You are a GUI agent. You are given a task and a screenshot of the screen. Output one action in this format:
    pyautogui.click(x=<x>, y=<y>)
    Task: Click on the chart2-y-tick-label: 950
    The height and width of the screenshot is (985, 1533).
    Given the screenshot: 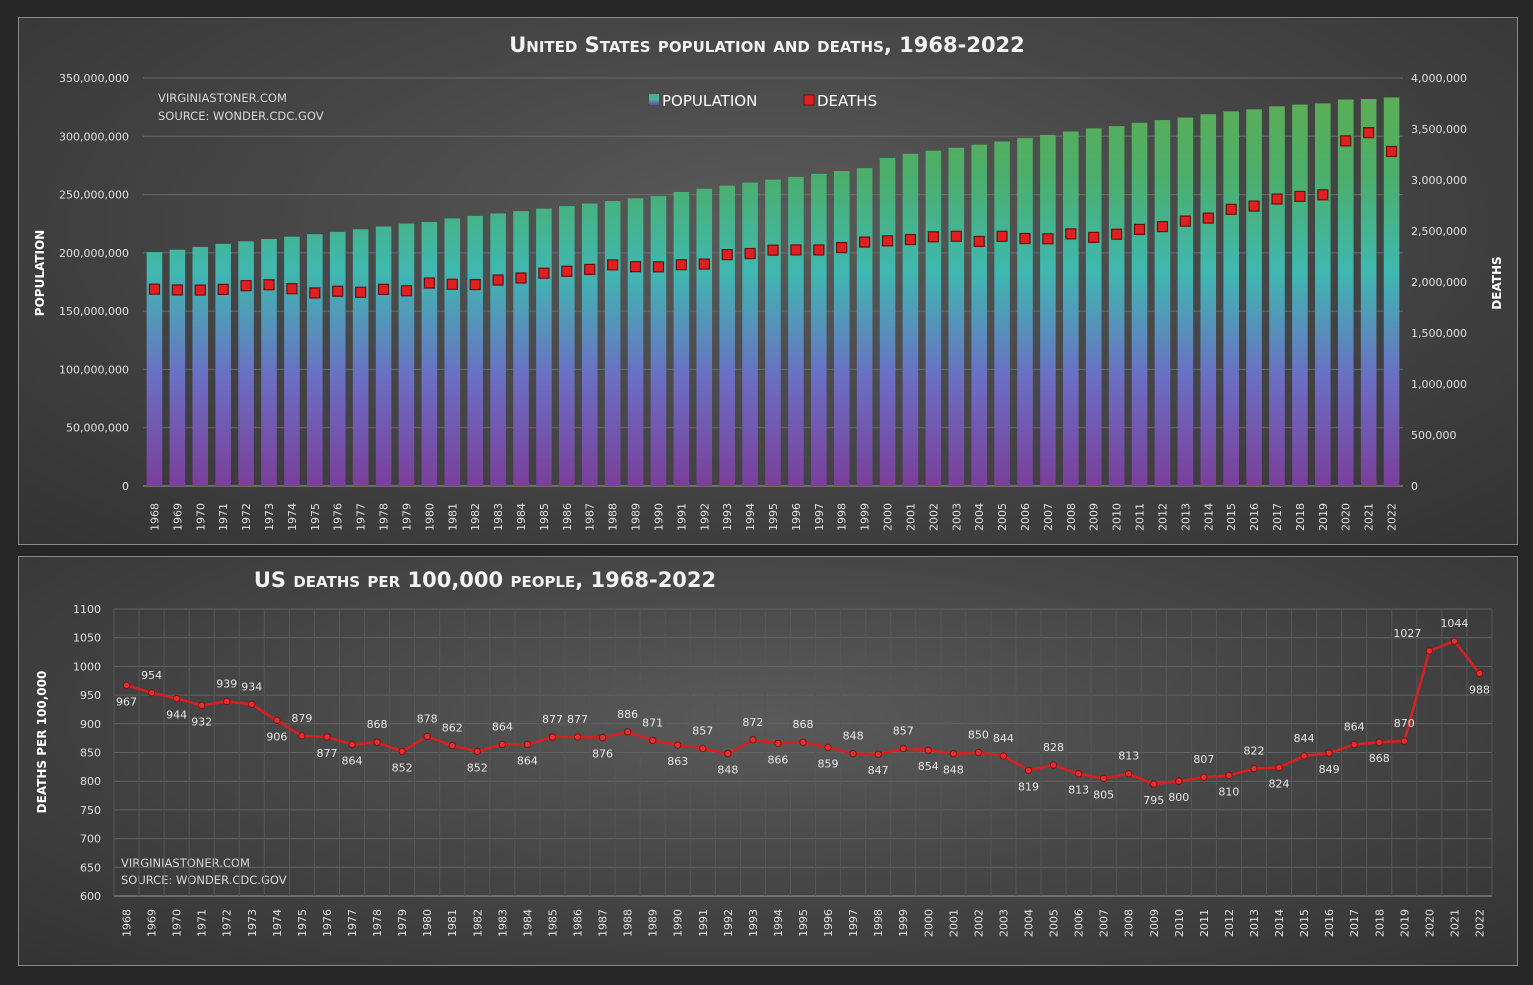 What is the action you would take?
    pyautogui.click(x=90, y=695)
    